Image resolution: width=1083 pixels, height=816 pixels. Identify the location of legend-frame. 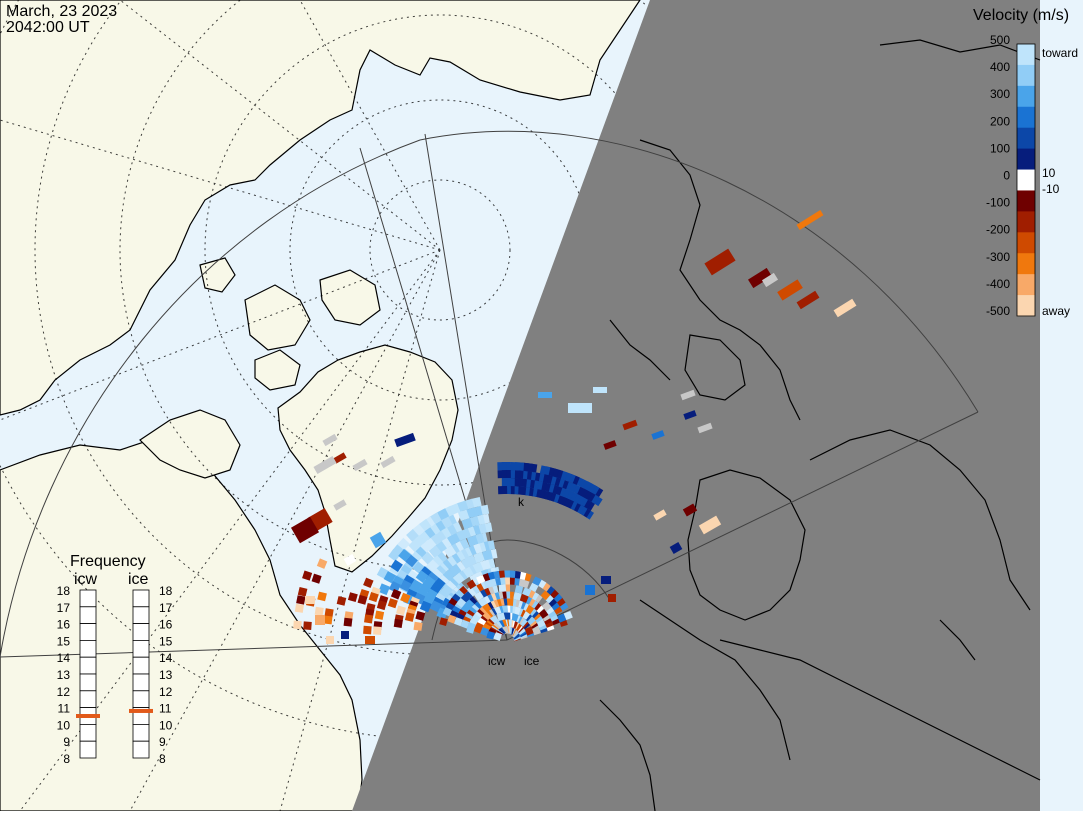
(1026, 180).